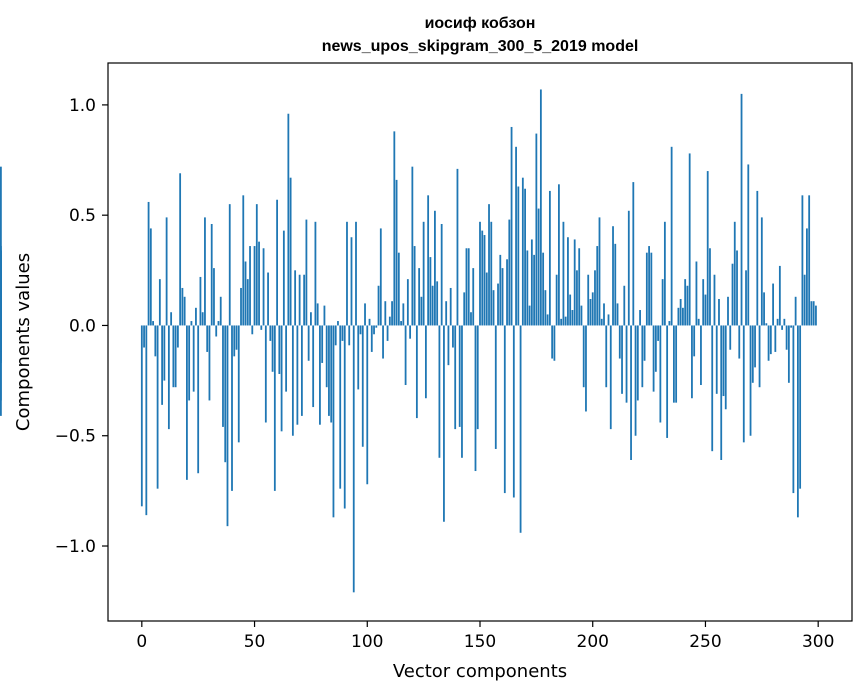 The image size is (867, 696). I want to click on x-tick-label: 250, so click(705, 642).